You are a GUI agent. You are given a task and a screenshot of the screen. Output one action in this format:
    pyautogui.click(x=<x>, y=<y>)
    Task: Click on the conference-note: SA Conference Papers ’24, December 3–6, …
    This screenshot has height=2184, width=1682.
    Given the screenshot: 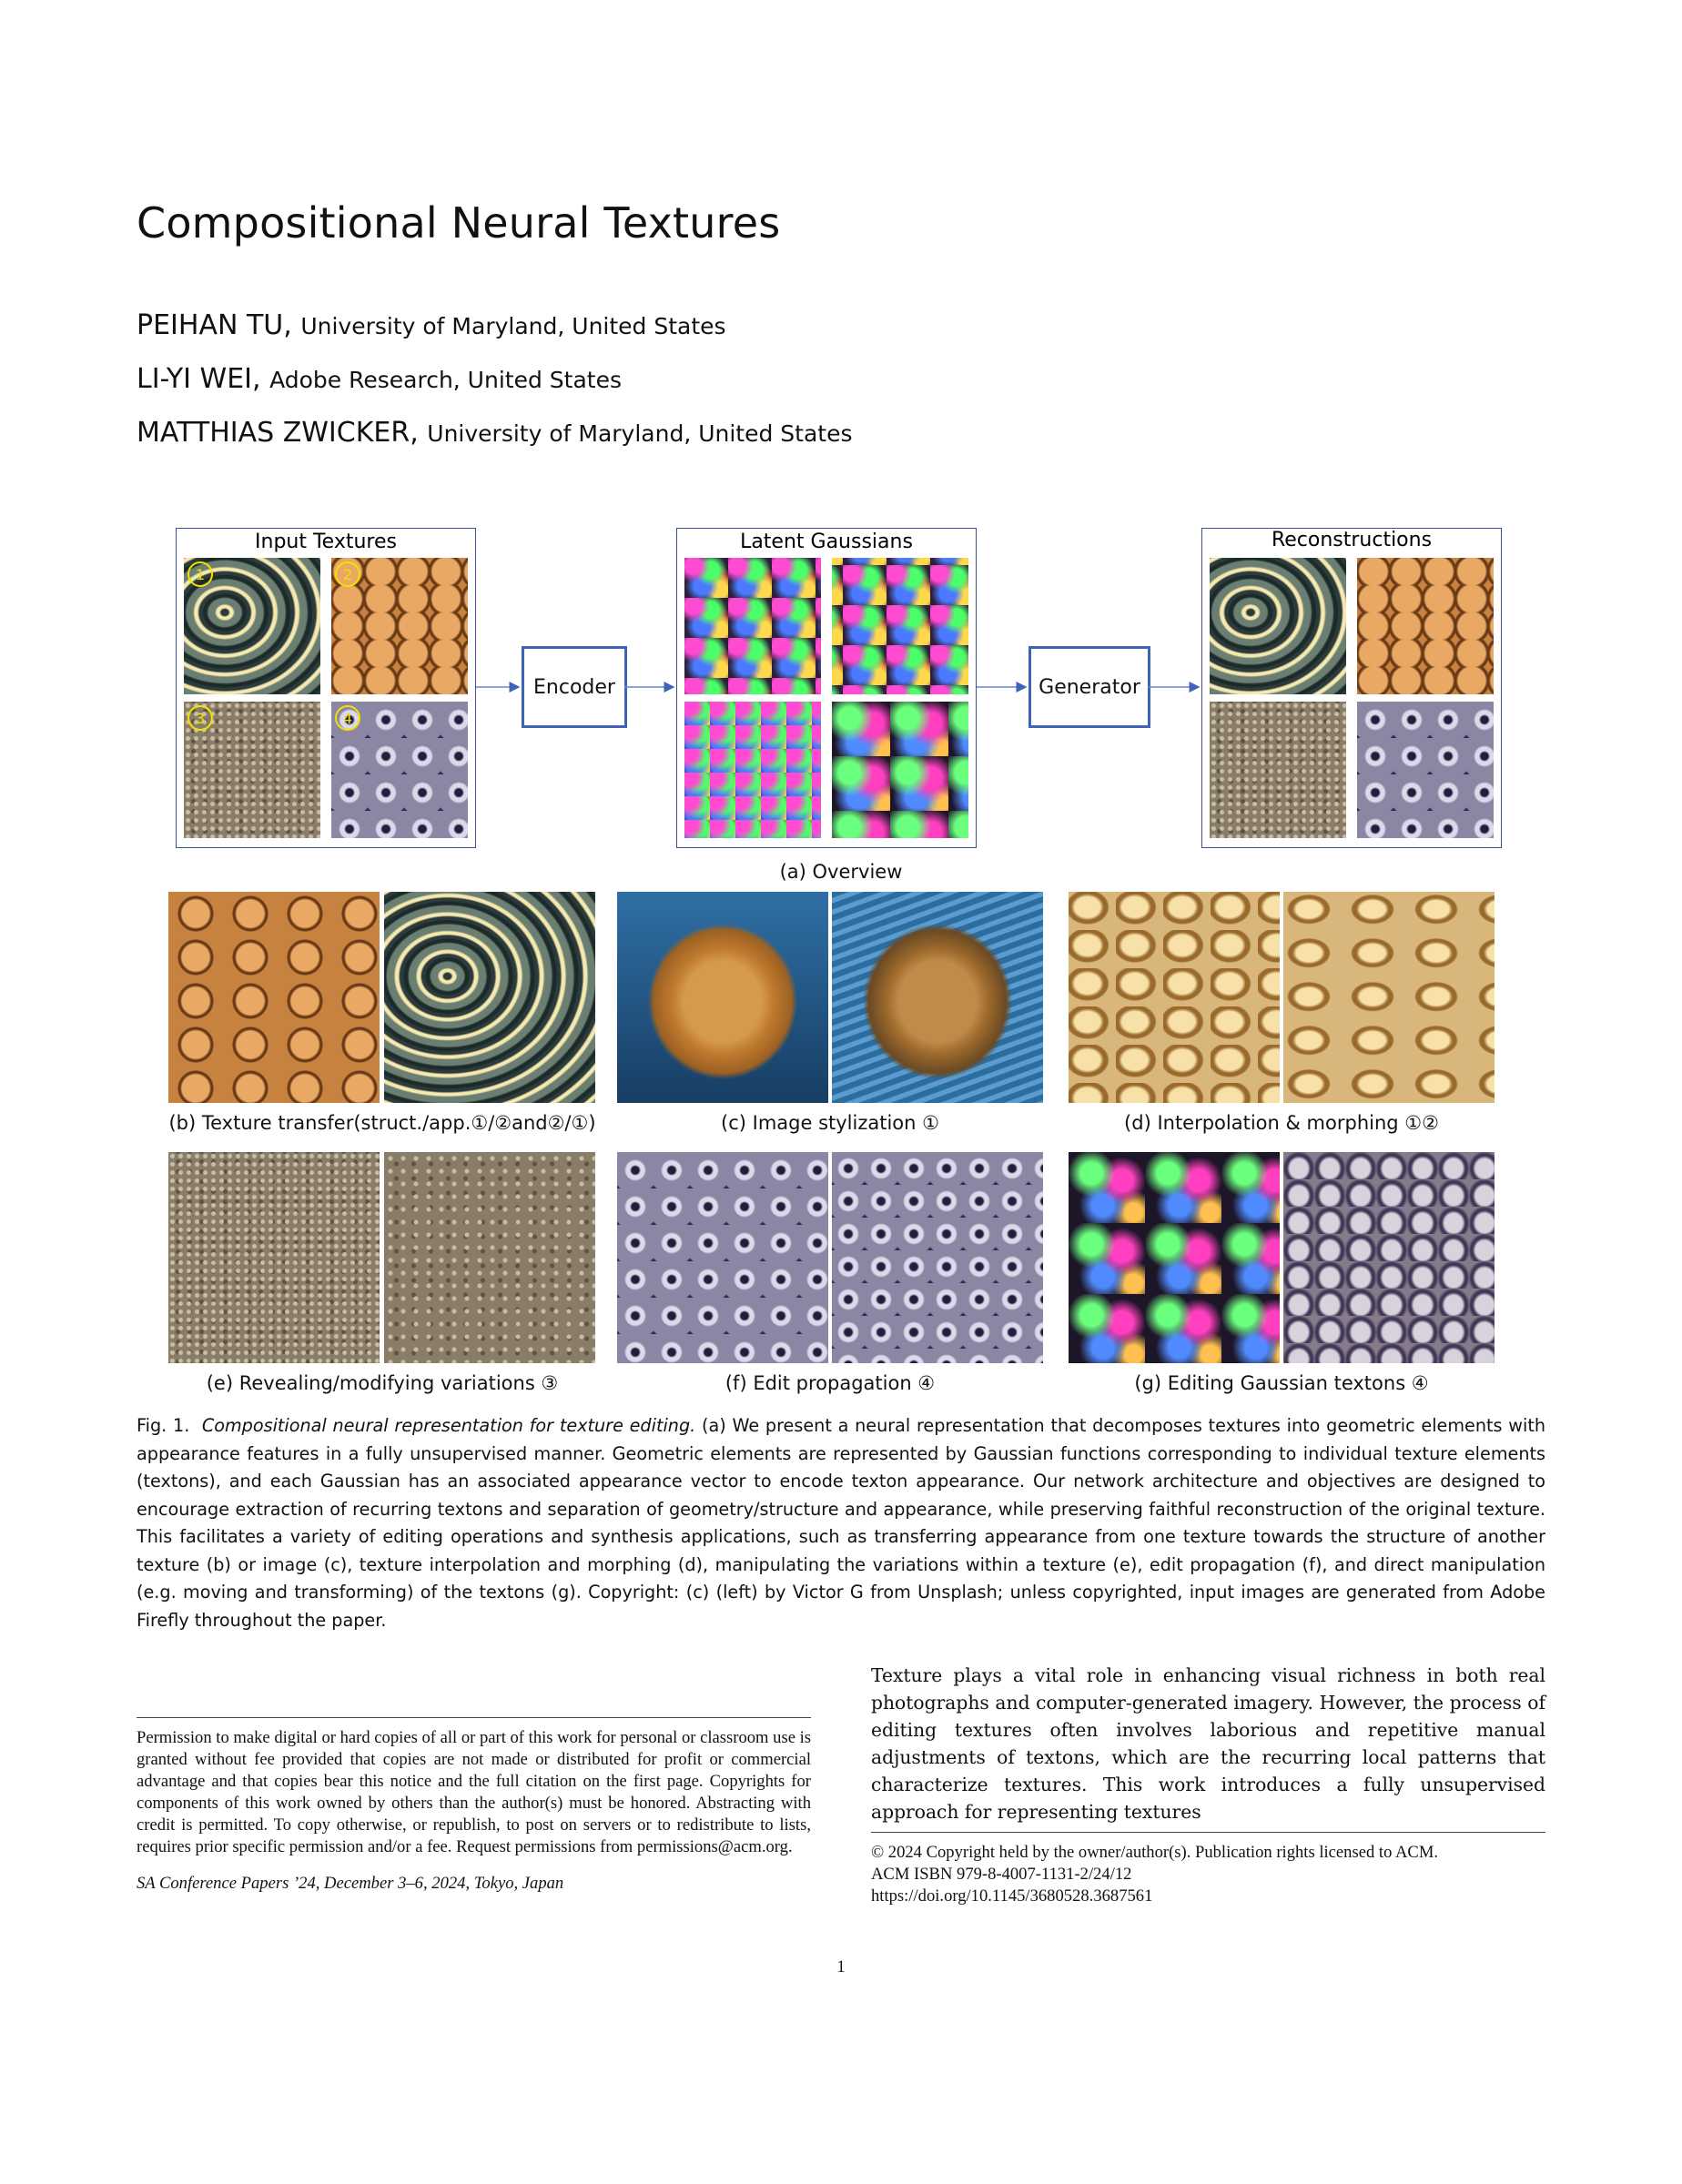 What is the action you would take?
    pyautogui.click(x=350, y=1883)
    